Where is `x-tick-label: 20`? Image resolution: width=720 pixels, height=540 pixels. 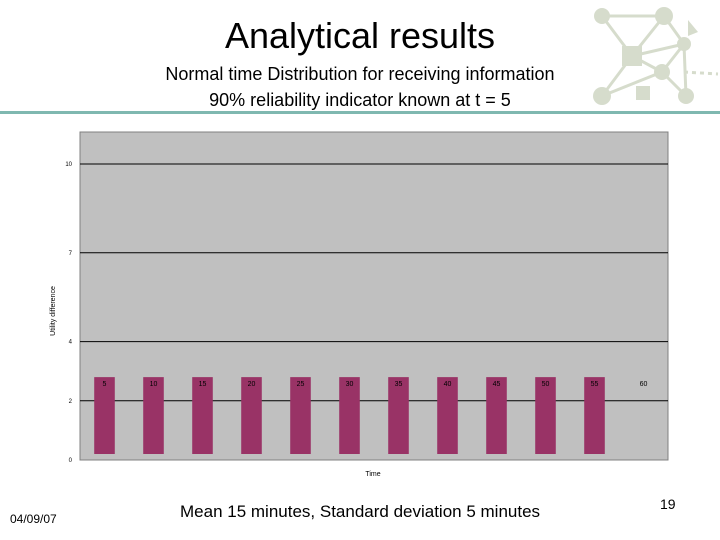
x-tick-label: 20 is located at coordinates (252, 384).